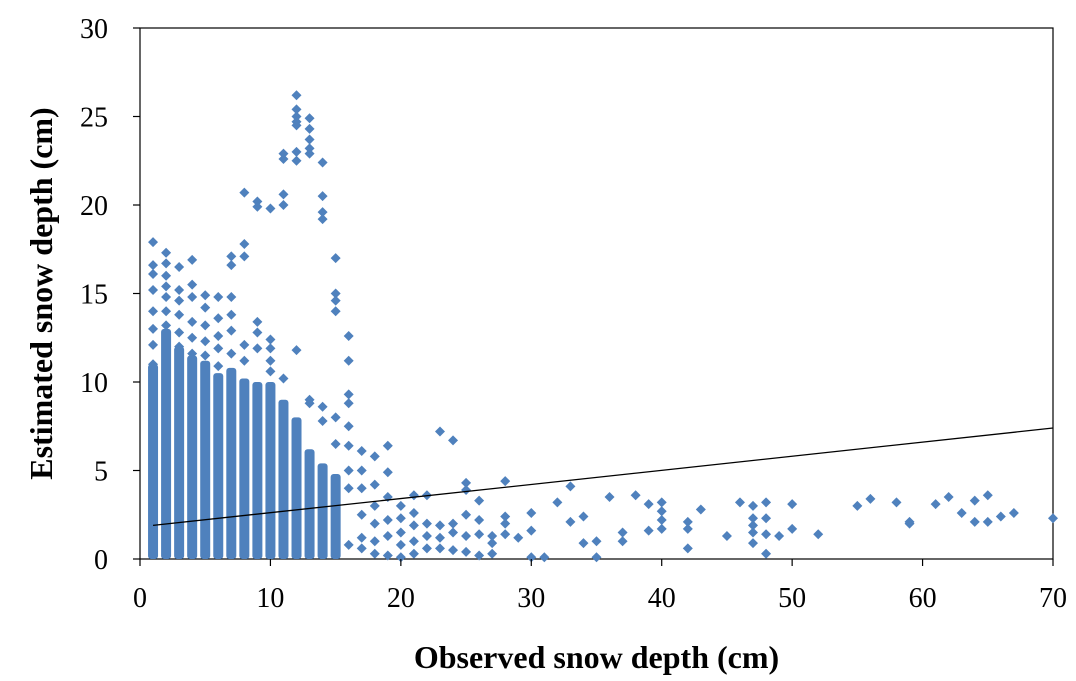  I want to click on x-tick-label: 60, so click(923, 598).